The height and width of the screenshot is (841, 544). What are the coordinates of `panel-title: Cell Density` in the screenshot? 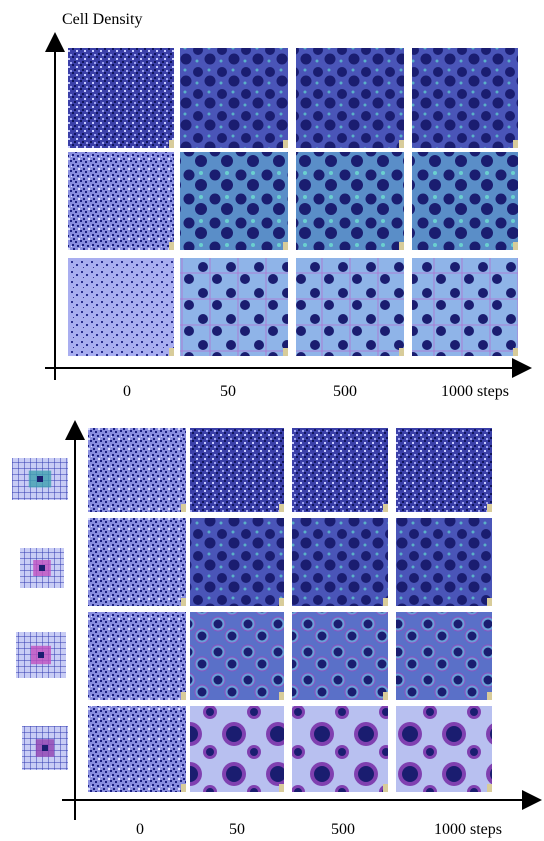 It's located at (102, 19).